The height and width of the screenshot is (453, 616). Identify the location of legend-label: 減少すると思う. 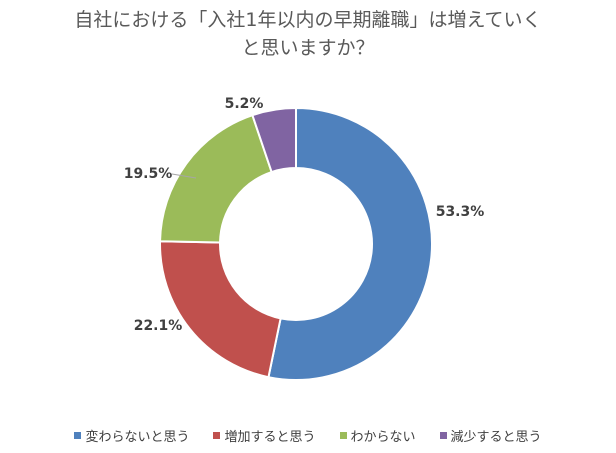
(496, 437).